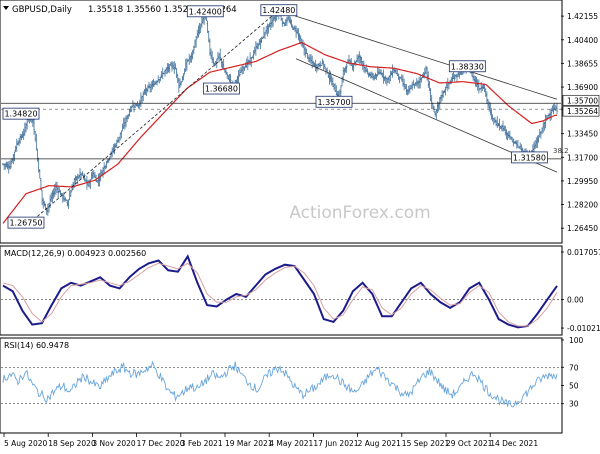  Describe the element at coordinates (583, 328) in the screenshot. I see `macd-axis-label: -0.010219` at that location.